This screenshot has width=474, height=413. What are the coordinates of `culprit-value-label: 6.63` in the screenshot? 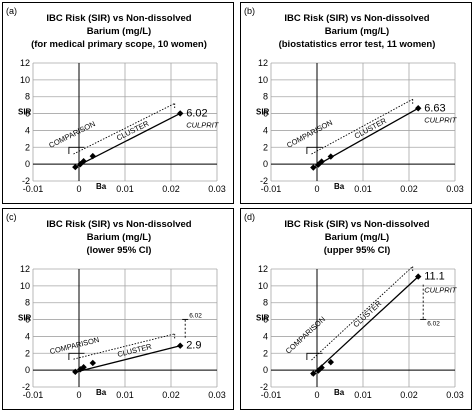 It's located at (434, 108).